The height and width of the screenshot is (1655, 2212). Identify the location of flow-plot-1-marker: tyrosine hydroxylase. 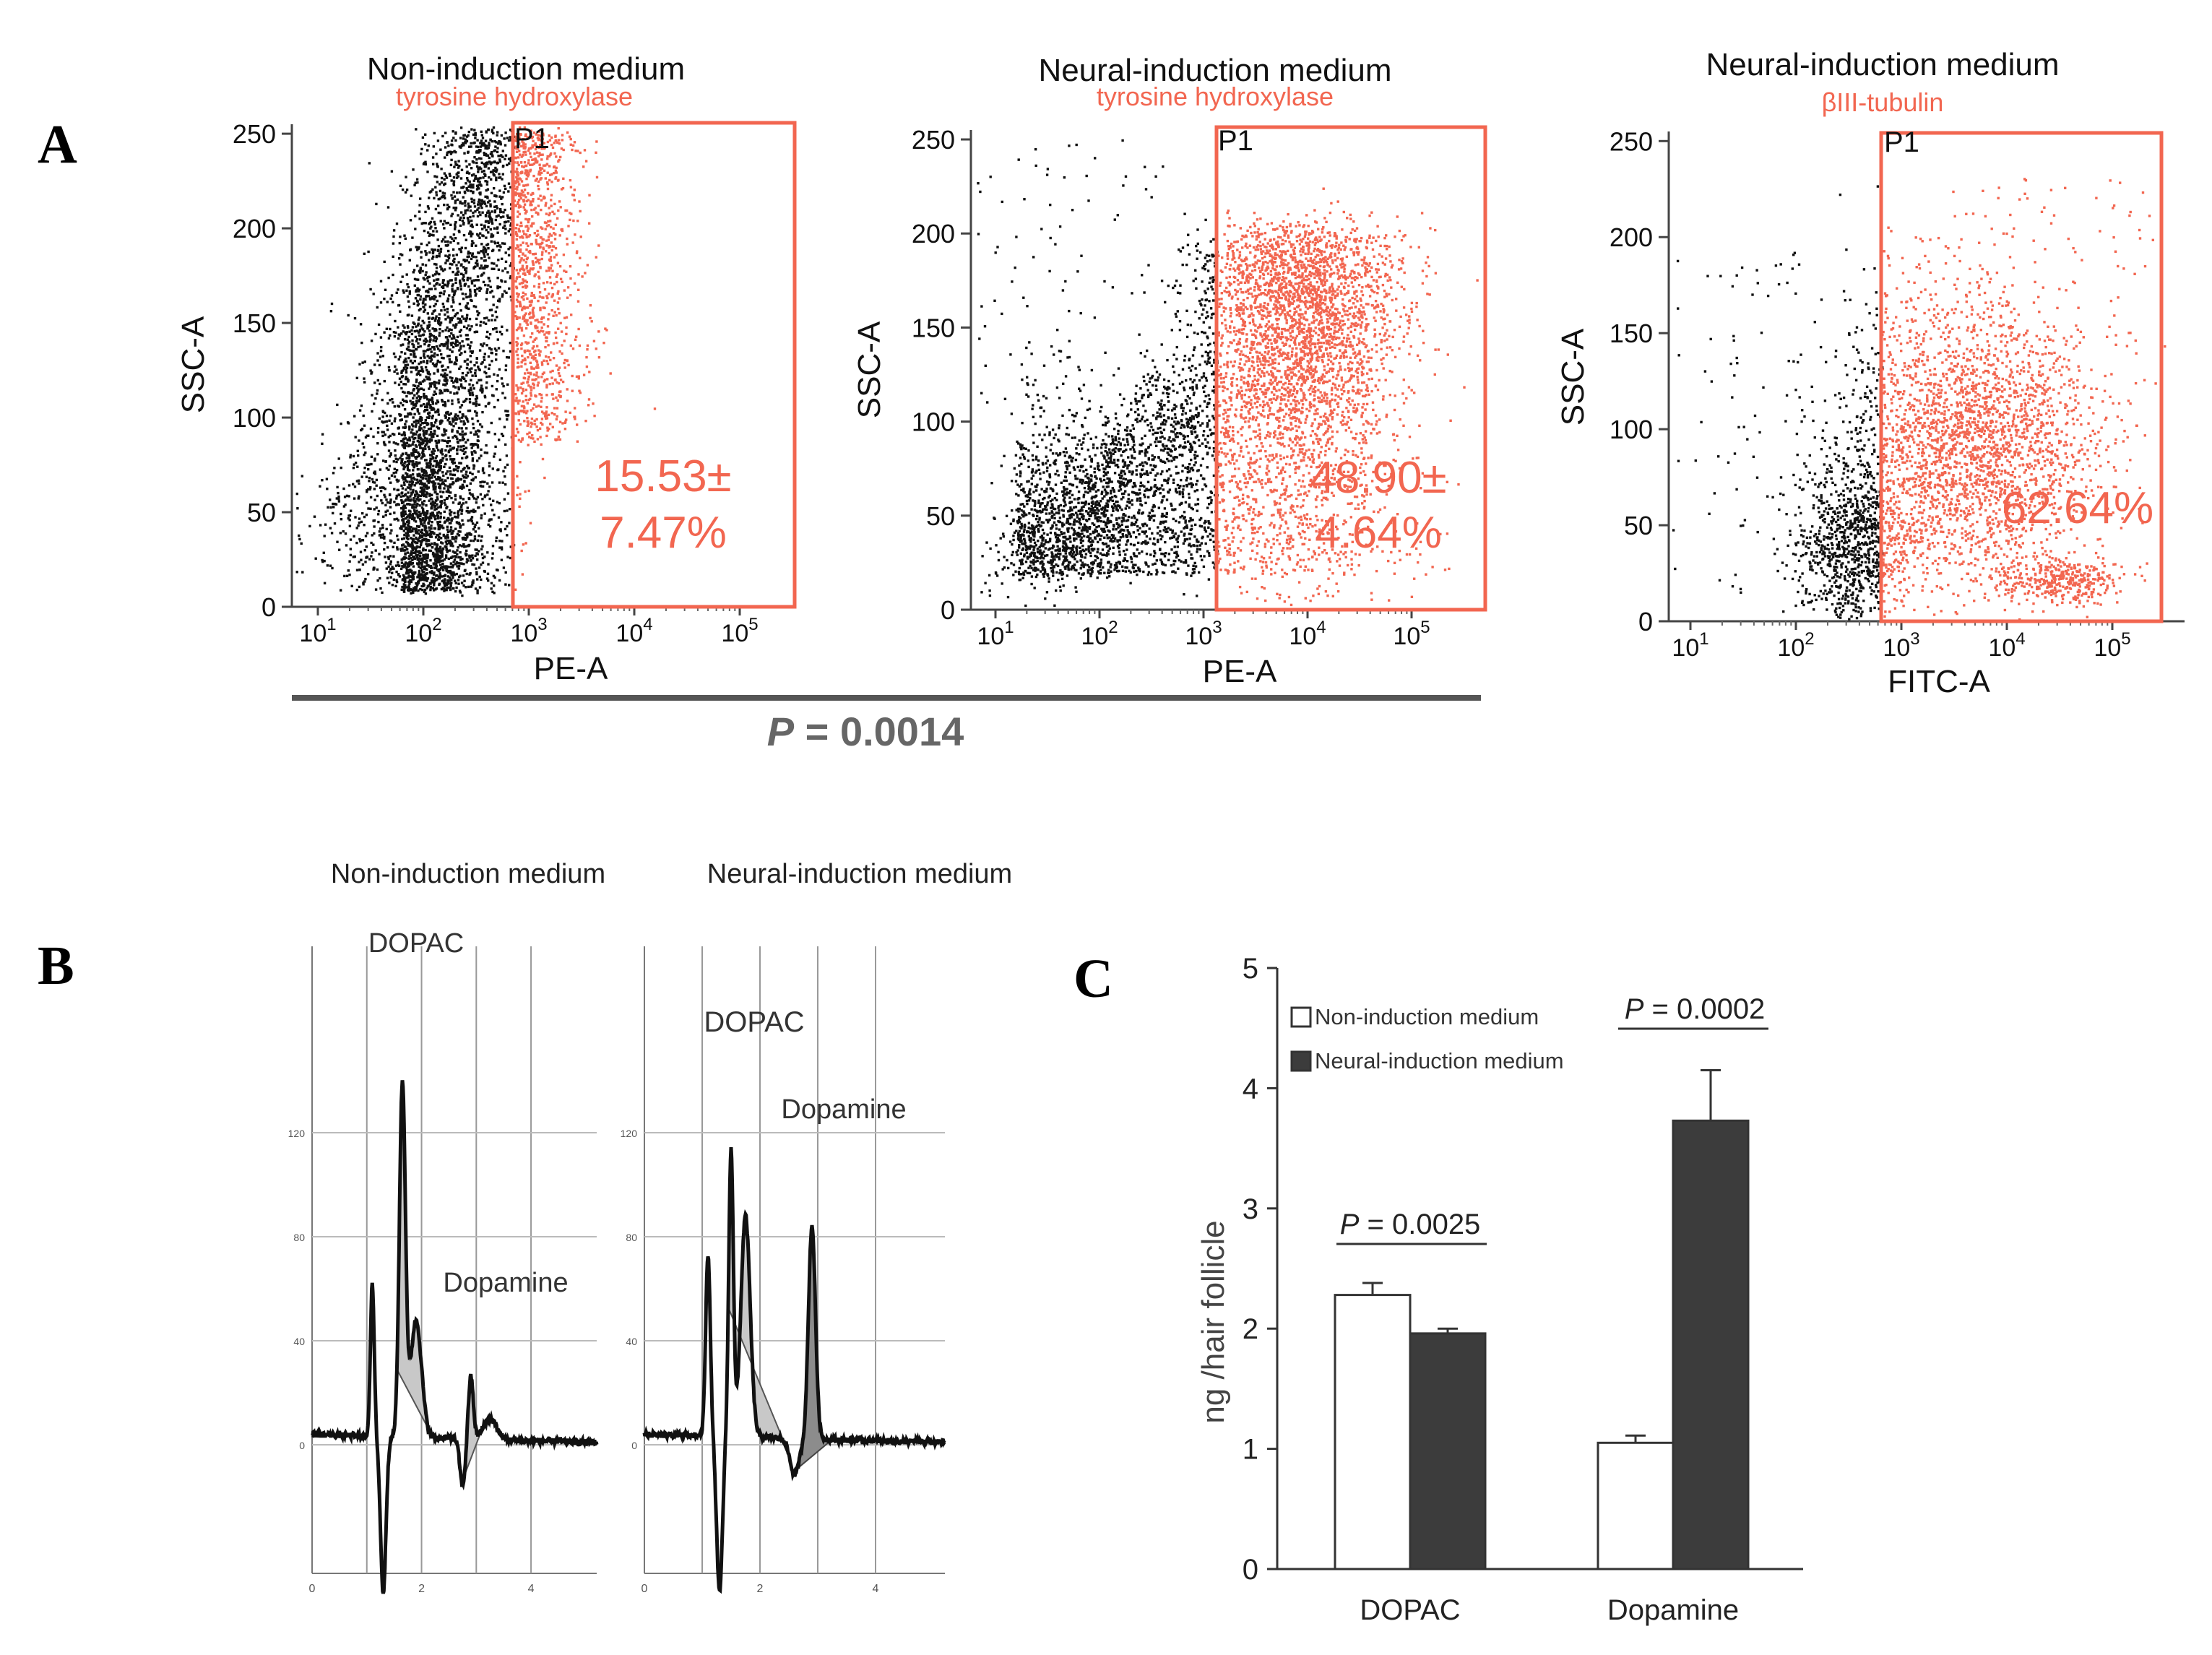
(514, 97).